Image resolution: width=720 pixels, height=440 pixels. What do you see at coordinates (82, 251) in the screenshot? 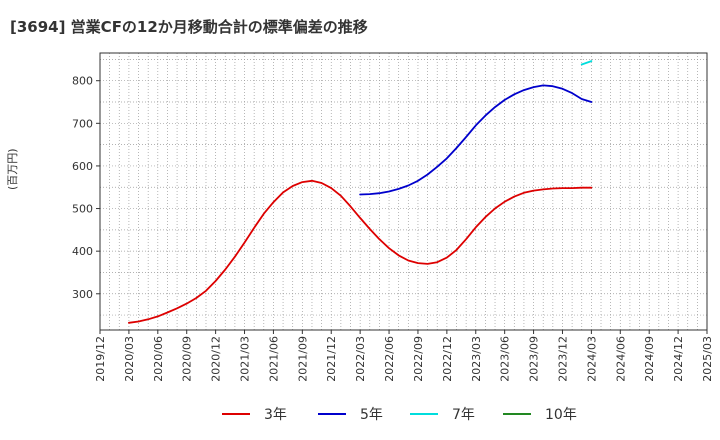
I see `y-tick-label: 400` at bounding box center [82, 251].